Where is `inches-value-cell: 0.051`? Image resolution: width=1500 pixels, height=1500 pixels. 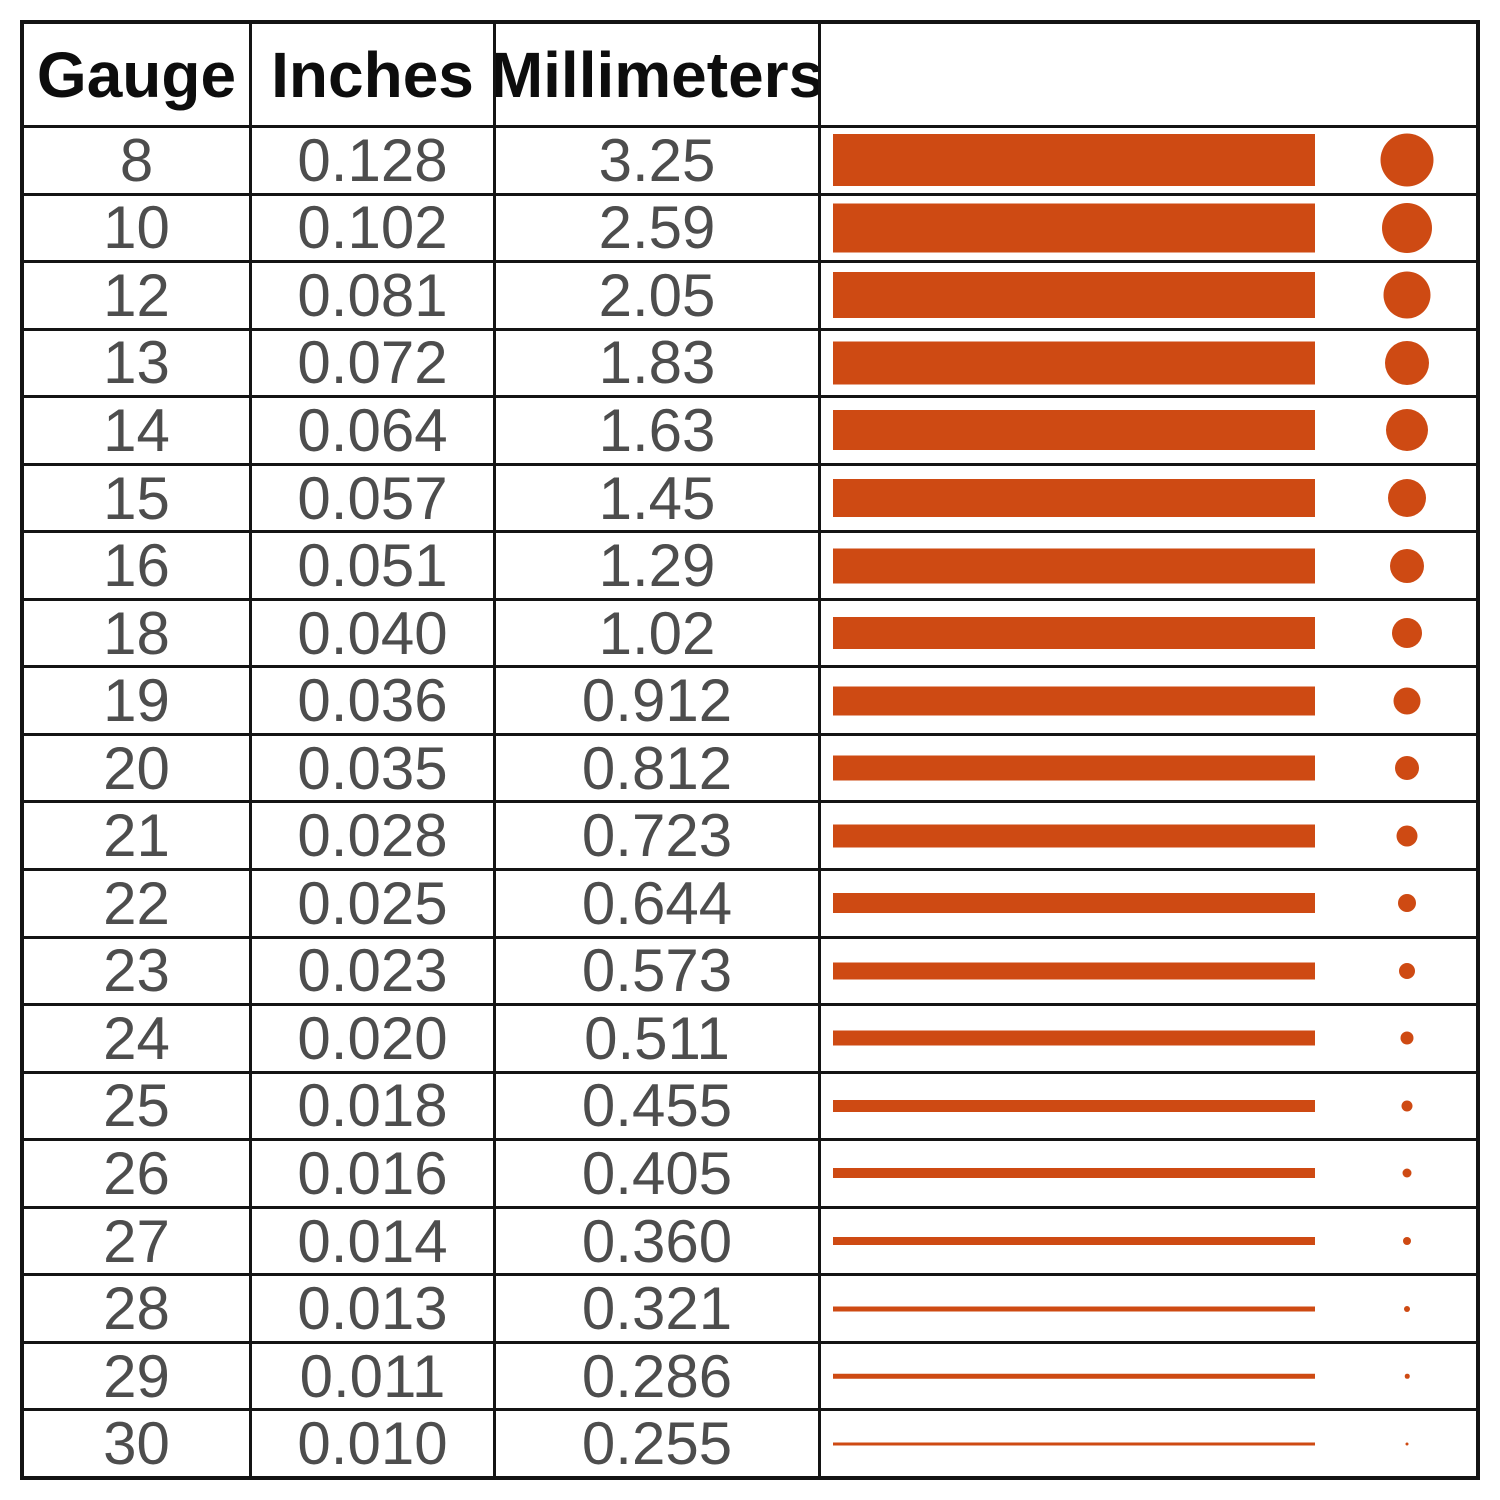
inches-value-cell: 0.051 is located at coordinates (372, 565).